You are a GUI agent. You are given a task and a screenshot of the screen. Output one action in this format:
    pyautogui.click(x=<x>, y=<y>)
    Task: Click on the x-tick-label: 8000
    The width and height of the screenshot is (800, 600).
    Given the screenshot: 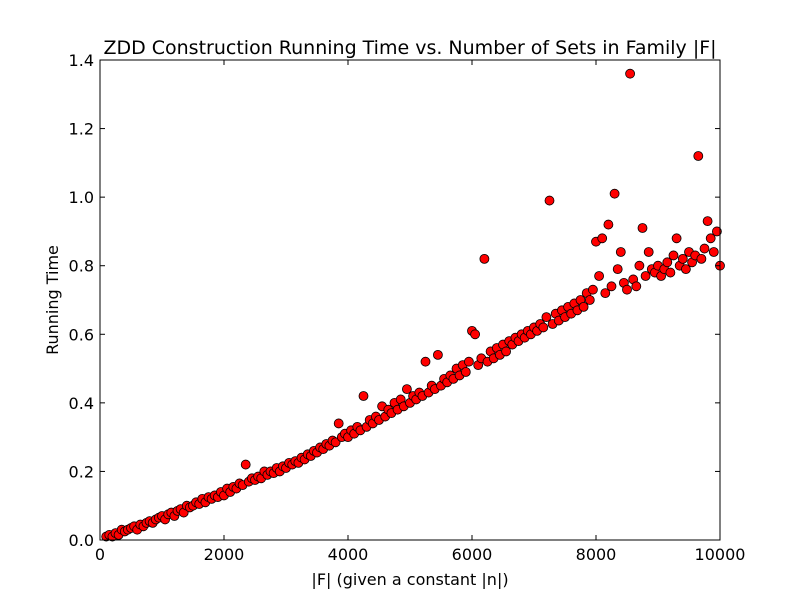 What is the action you would take?
    pyautogui.click(x=596, y=554)
    